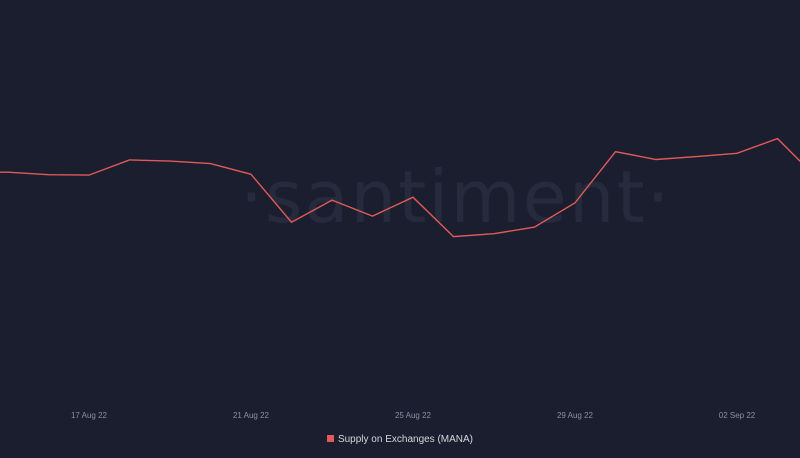 This screenshot has width=800, height=458. I want to click on santiment-watermark: ·santiment·, so click(456, 197).